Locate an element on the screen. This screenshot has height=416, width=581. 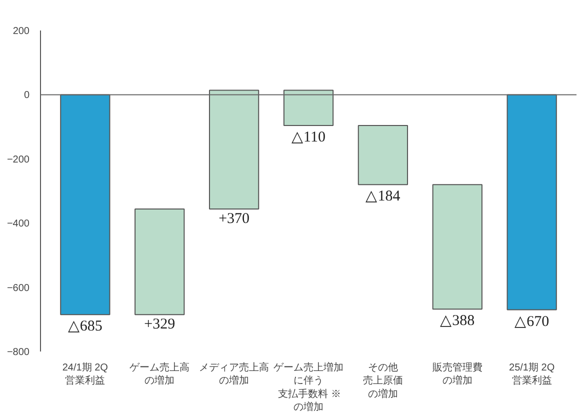
y-tick-label: −600 is located at coordinates (18, 288).